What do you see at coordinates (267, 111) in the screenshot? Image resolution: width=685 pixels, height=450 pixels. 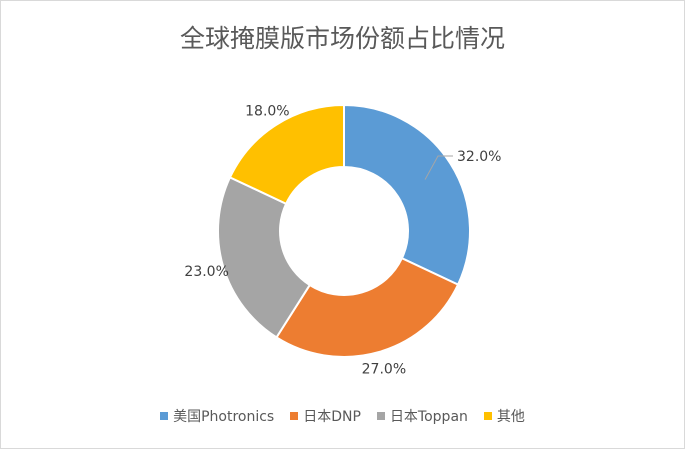 I see `data-label: 18.0%` at bounding box center [267, 111].